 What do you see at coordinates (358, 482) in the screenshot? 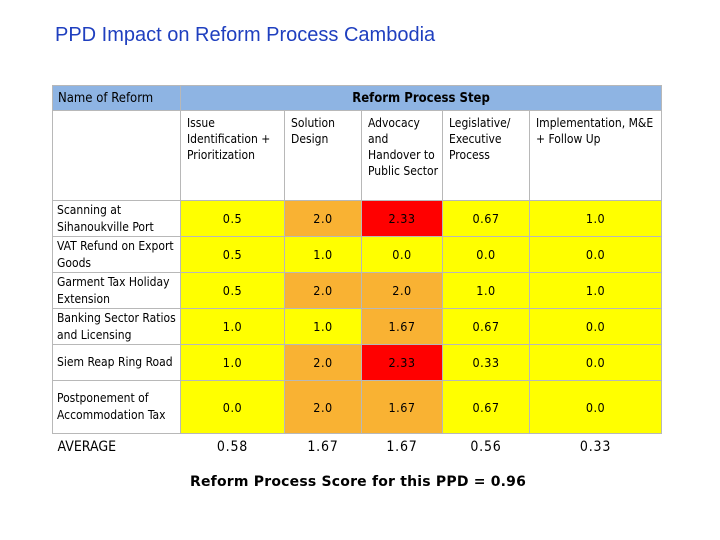
I see `reform-process-score: Reform Process Score for this PPD = 0.96` at bounding box center [358, 482].